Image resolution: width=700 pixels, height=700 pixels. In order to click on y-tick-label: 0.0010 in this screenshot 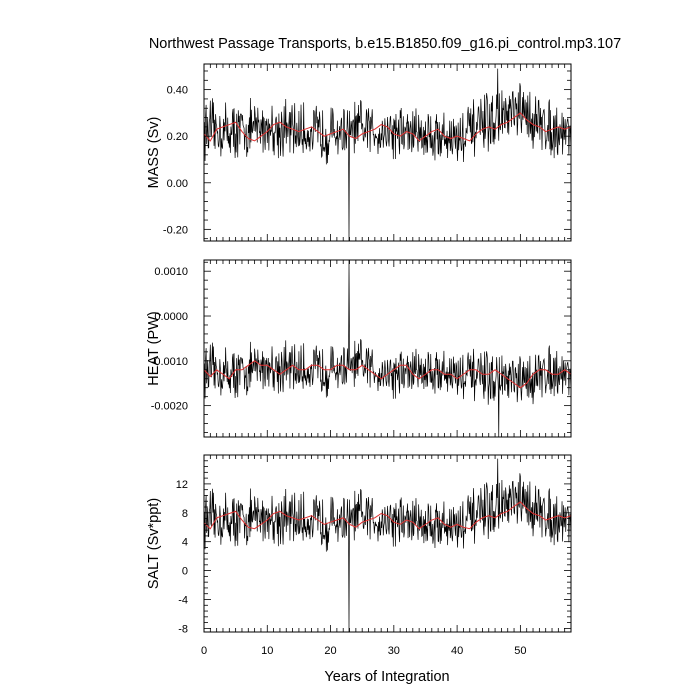, I will do `click(171, 272)`.